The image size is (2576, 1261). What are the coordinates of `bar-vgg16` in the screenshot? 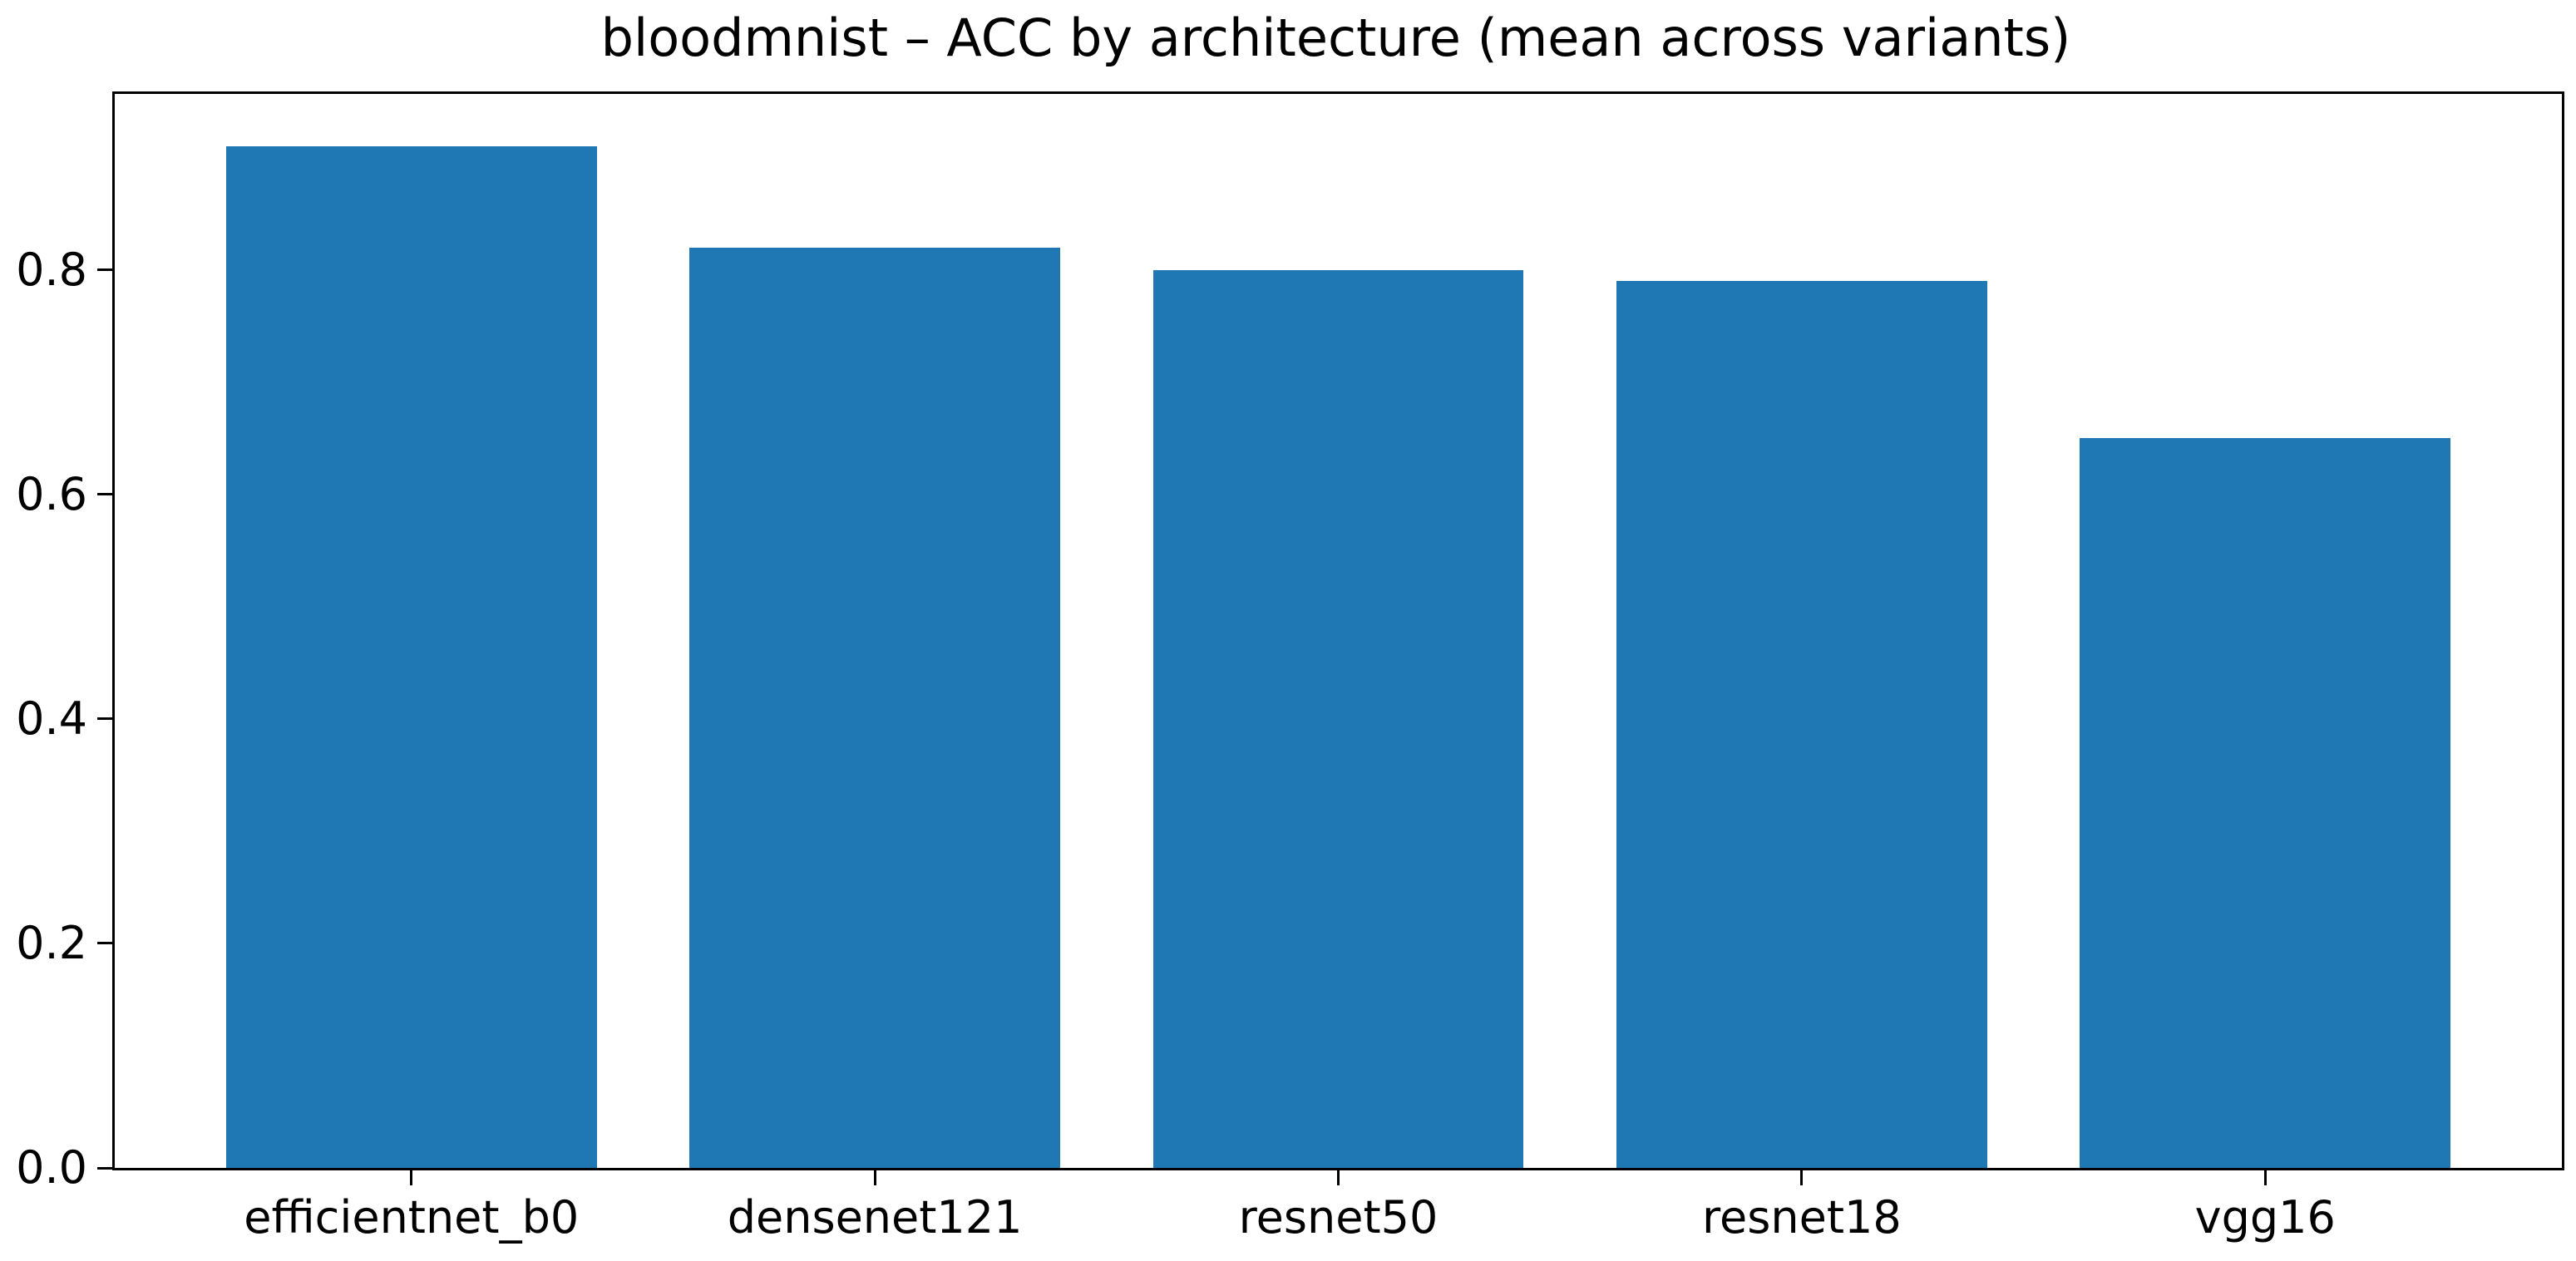 It's located at (2265, 803).